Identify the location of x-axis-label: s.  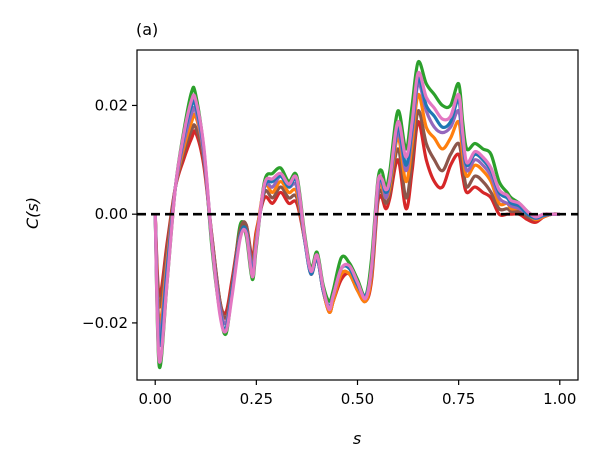
(357, 438).